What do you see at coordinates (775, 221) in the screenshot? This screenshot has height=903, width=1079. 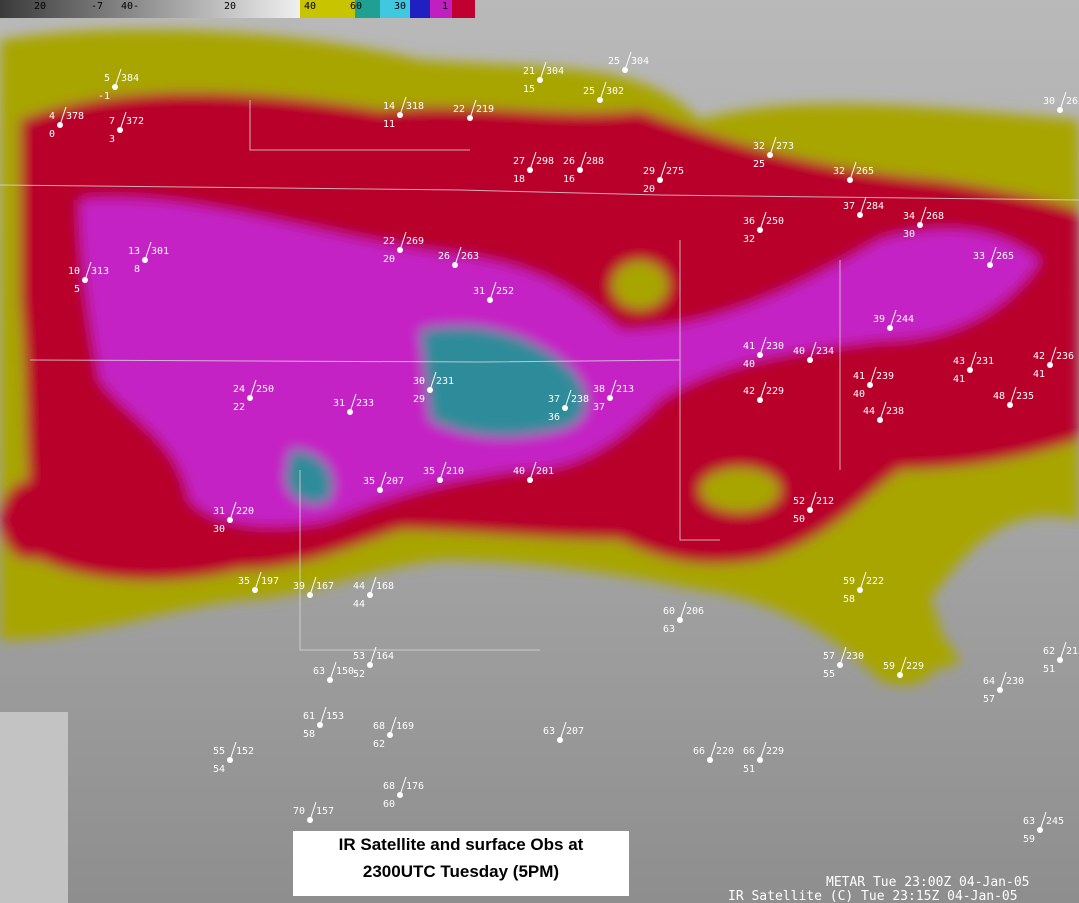 I see `pressure: 250` at bounding box center [775, 221].